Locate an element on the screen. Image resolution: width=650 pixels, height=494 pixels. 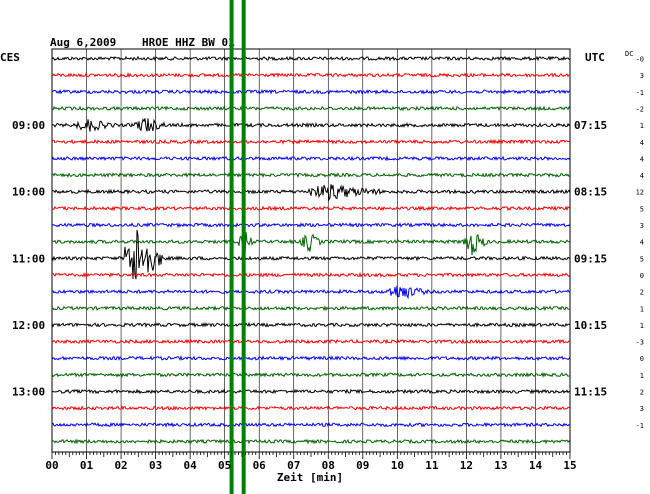
left-time-label: 09:00 is located at coordinates (28, 125).